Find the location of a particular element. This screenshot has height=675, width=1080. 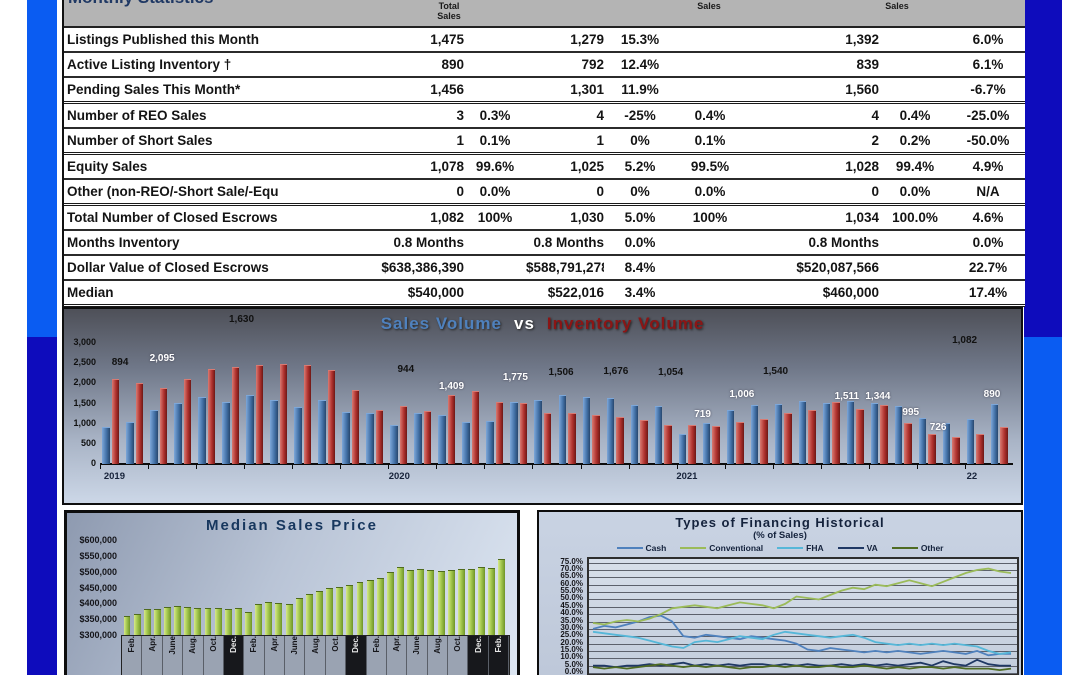

sales-title-part: vs is located at coordinates (524, 323).